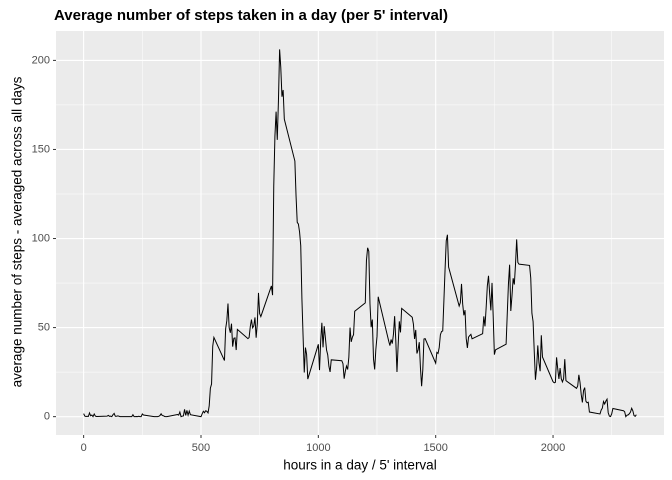  What do you see at coordinates (44, 327) in the screenshot?
I see `y-tick-label: 50` at bounding box center [44, 327].